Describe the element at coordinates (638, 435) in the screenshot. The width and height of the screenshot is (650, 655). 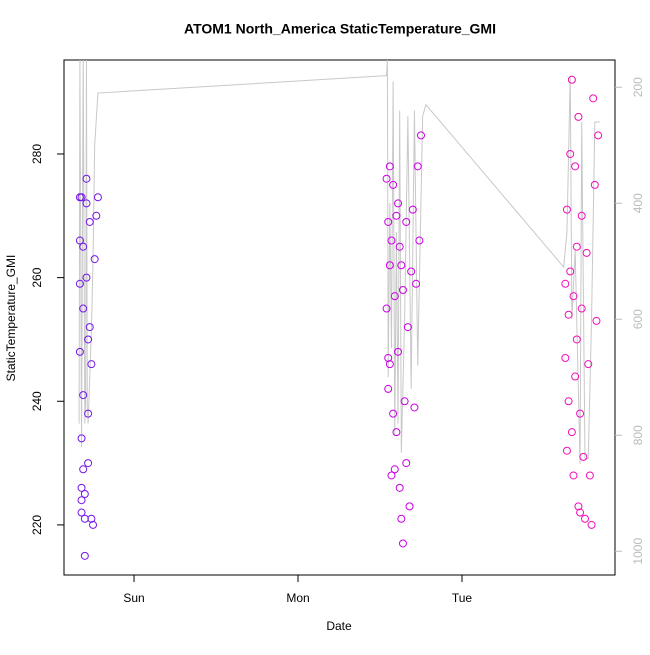
I see `y2-tick-label: 800` at that location.